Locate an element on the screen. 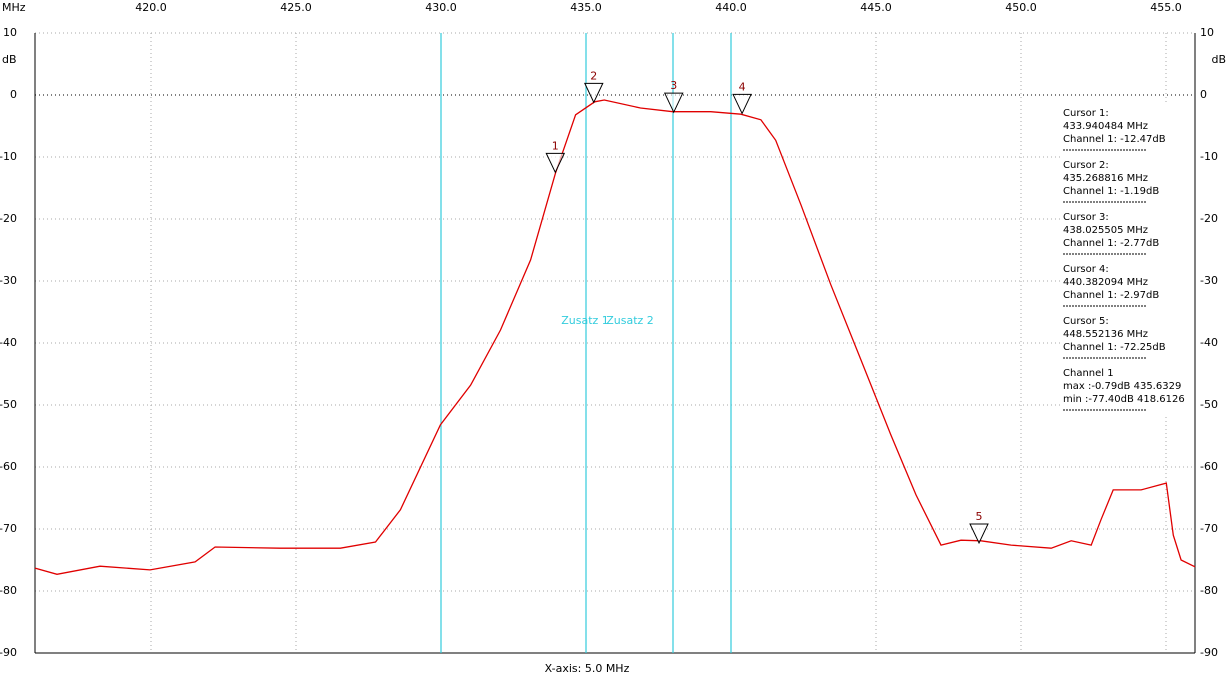  channel-info-title: Channel 1 is located at coordinates (1088, 373).